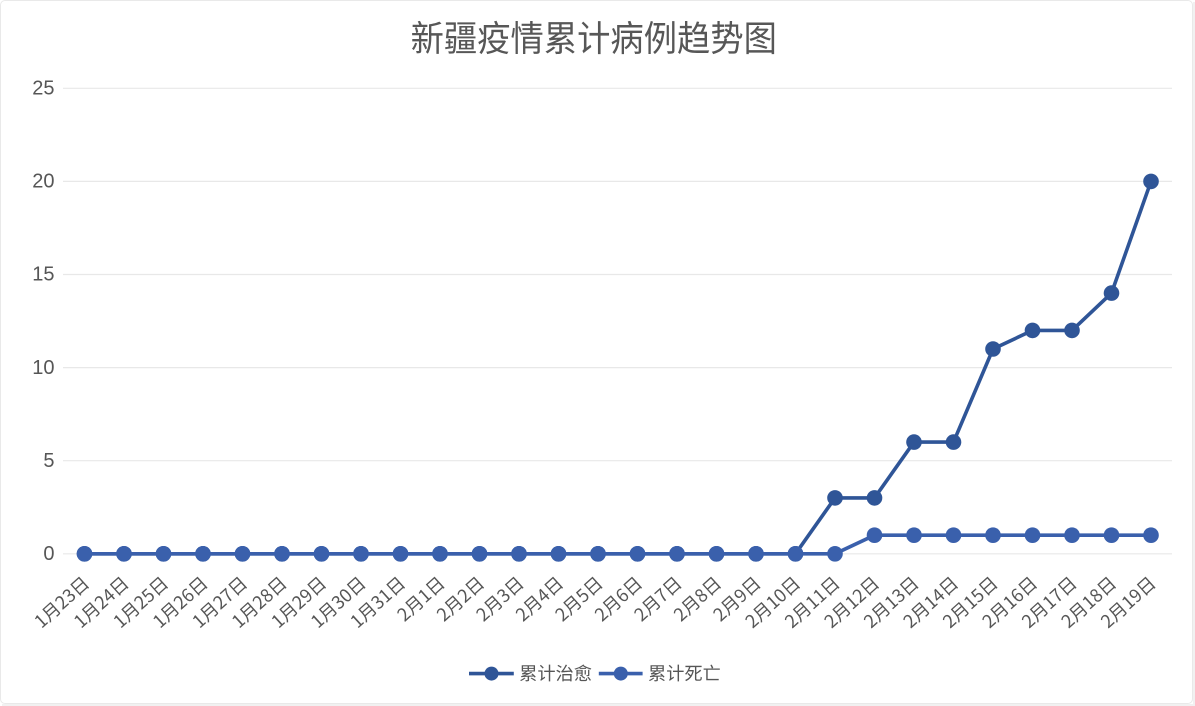 The width and height of the screenshot is (1195, 706). Describe the element at coordinates (43, 89) in the screenshot. I see `svg-text: 25` at that location.